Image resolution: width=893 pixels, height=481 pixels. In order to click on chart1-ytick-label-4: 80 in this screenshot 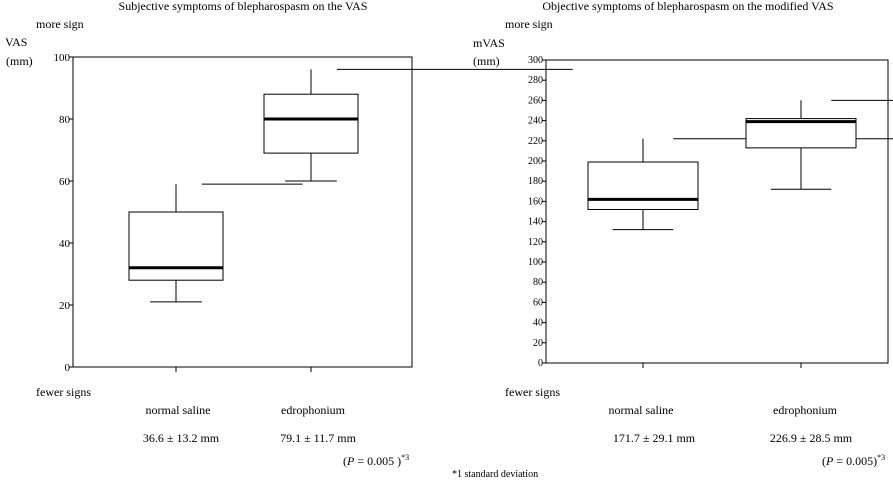, I will do `click(65, 120)`.